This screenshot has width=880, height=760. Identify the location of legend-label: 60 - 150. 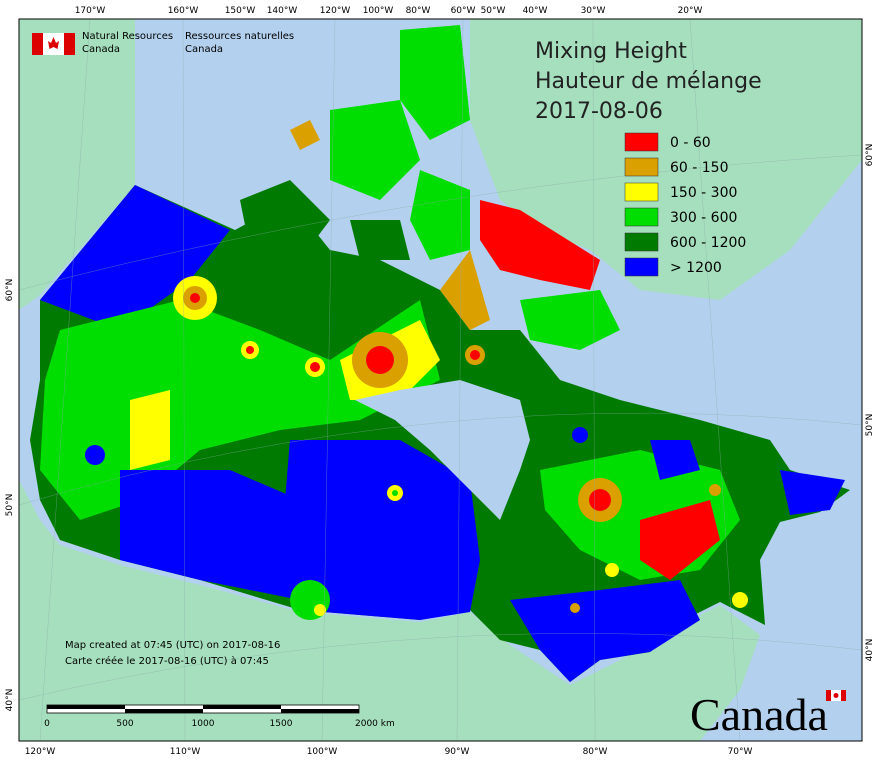
(699, 168).